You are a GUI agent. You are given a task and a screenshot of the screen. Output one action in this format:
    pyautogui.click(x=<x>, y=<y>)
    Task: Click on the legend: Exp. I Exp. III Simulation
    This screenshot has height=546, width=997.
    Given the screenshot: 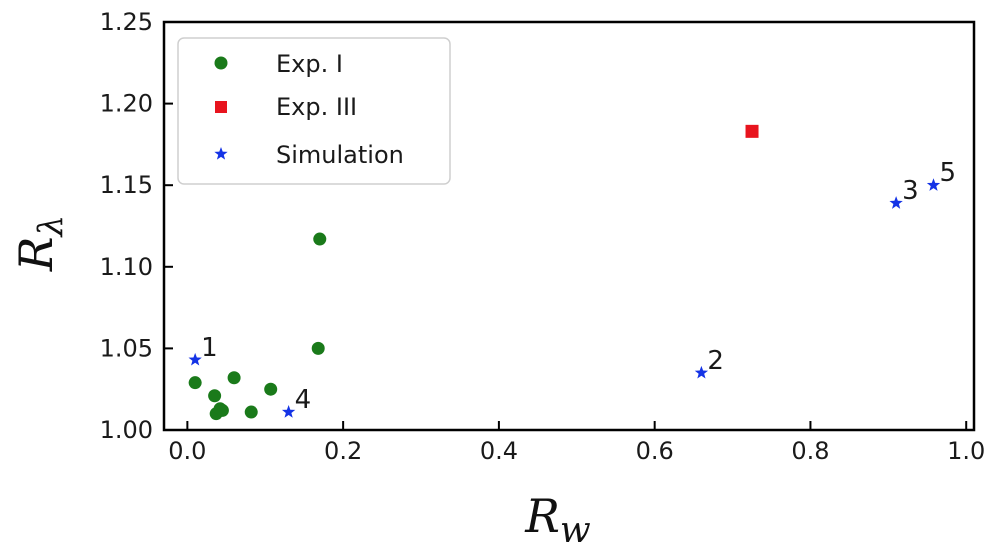 What is the action you would take?
    pyautogui.click(x=314, y=111)
    